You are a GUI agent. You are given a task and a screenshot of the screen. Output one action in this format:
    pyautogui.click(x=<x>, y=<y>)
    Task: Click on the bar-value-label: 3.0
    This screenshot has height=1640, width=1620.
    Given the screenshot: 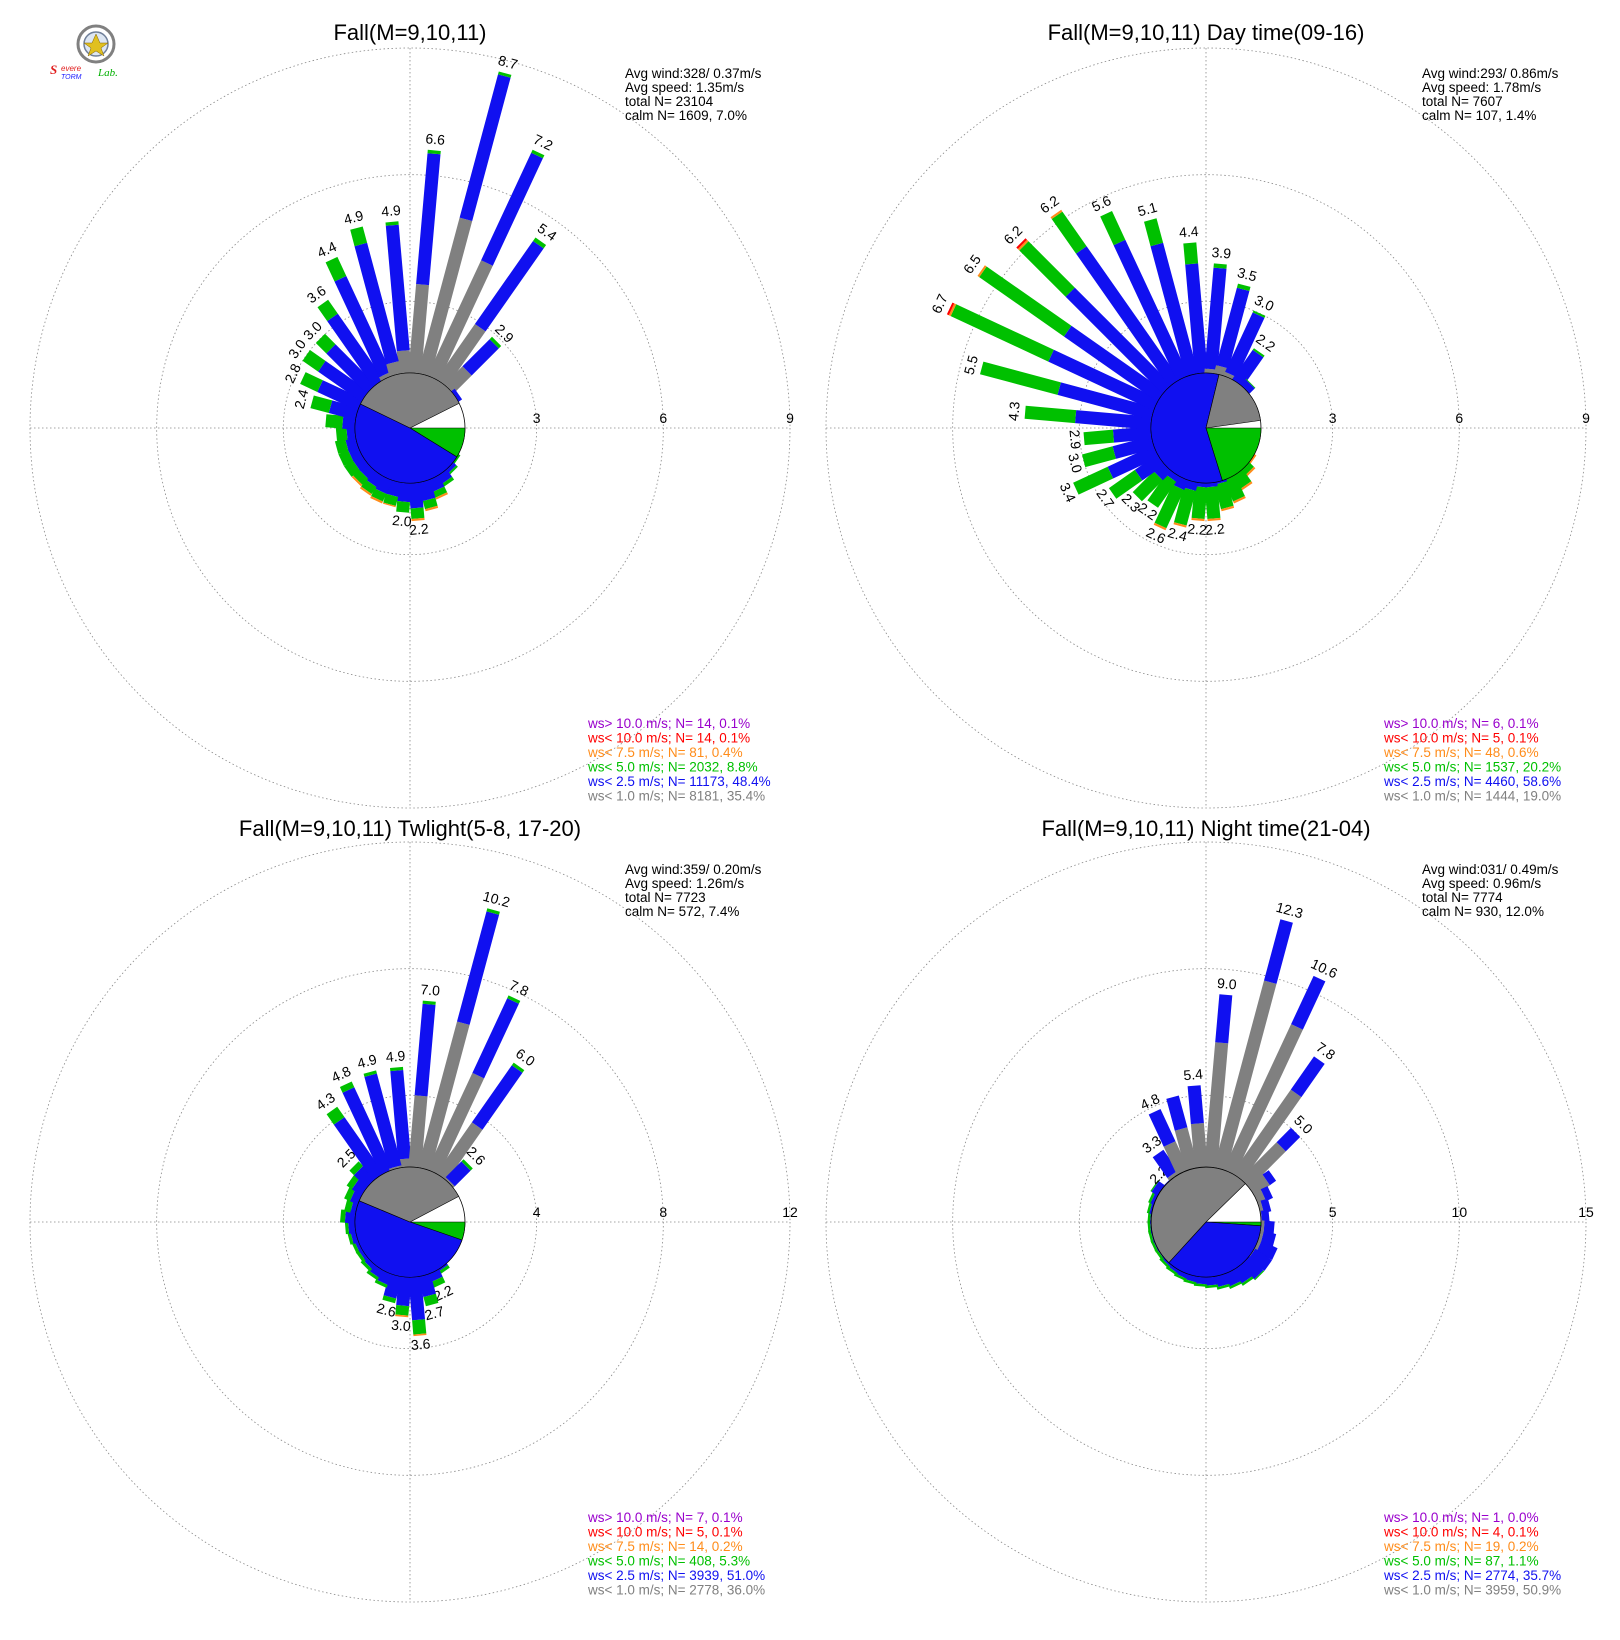 What is the action you would take?
    pyautogui.click(x=1075, y=463)
    